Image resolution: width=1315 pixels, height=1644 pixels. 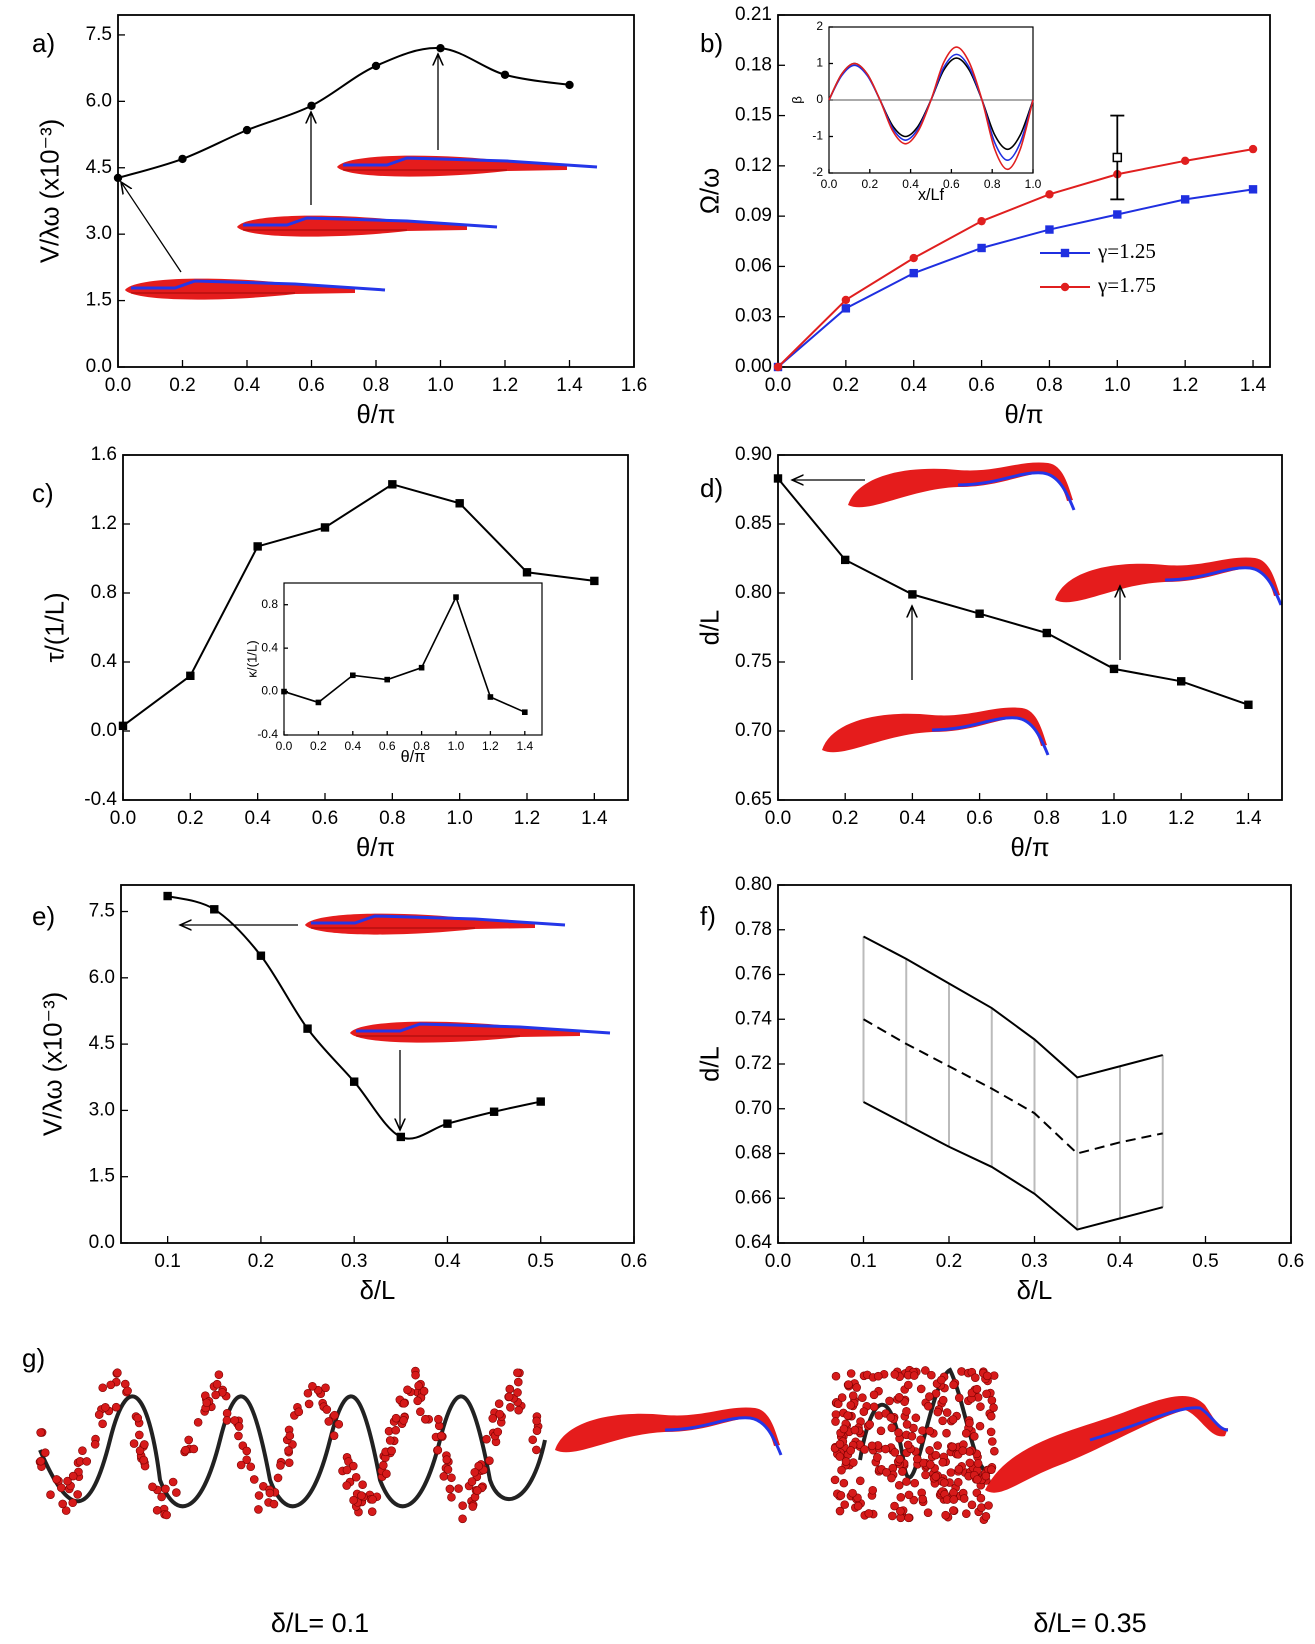 What do you see at coordinates (1117, 157) in the screenshot?
I see `error-point` at bounding box center [1117, 157].